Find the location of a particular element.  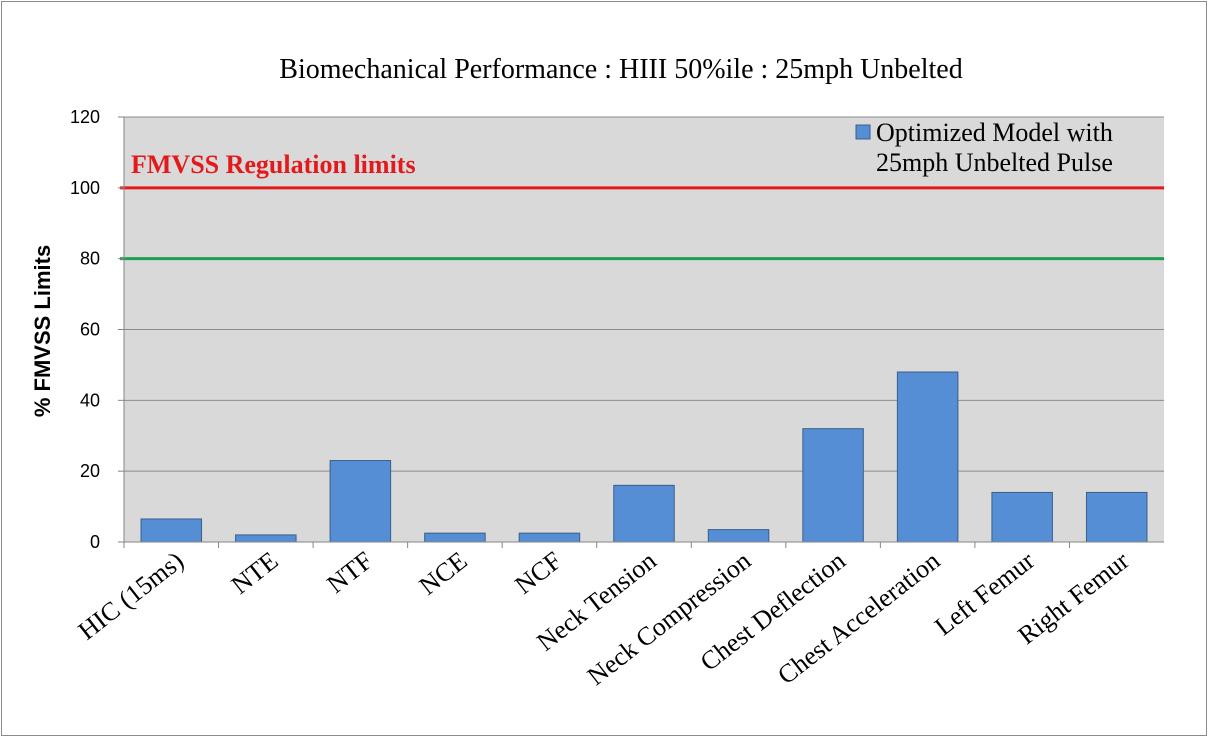

bar-chest-acceleration is located at coordinates (927, 457).